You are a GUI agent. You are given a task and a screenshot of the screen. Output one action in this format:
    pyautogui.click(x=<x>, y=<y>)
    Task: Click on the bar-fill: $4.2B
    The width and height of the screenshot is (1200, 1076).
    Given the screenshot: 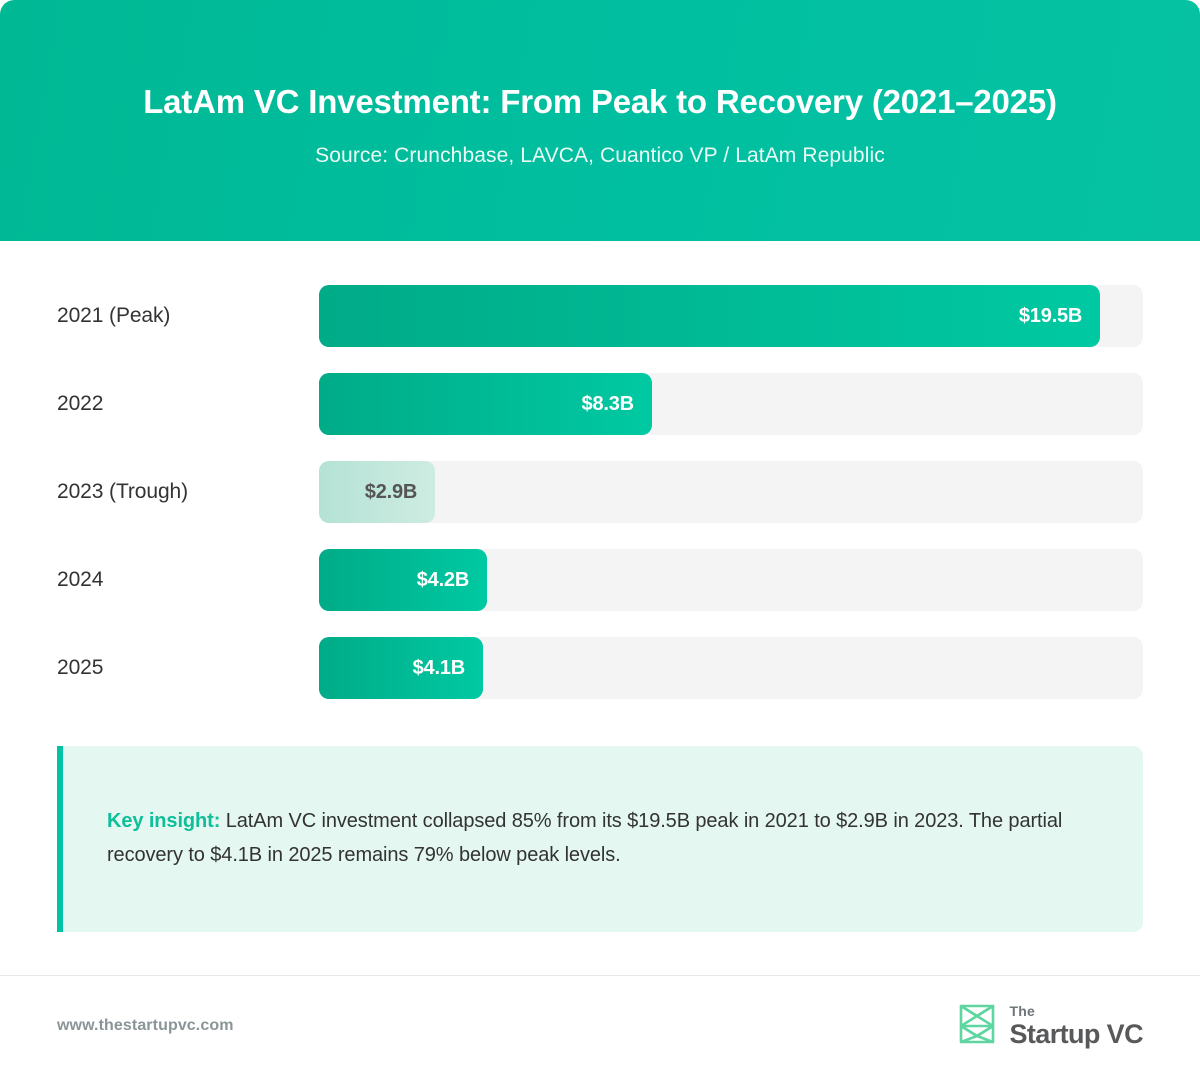 What is the action you would take?
    pyautogui.click(x=403, y=580)
    